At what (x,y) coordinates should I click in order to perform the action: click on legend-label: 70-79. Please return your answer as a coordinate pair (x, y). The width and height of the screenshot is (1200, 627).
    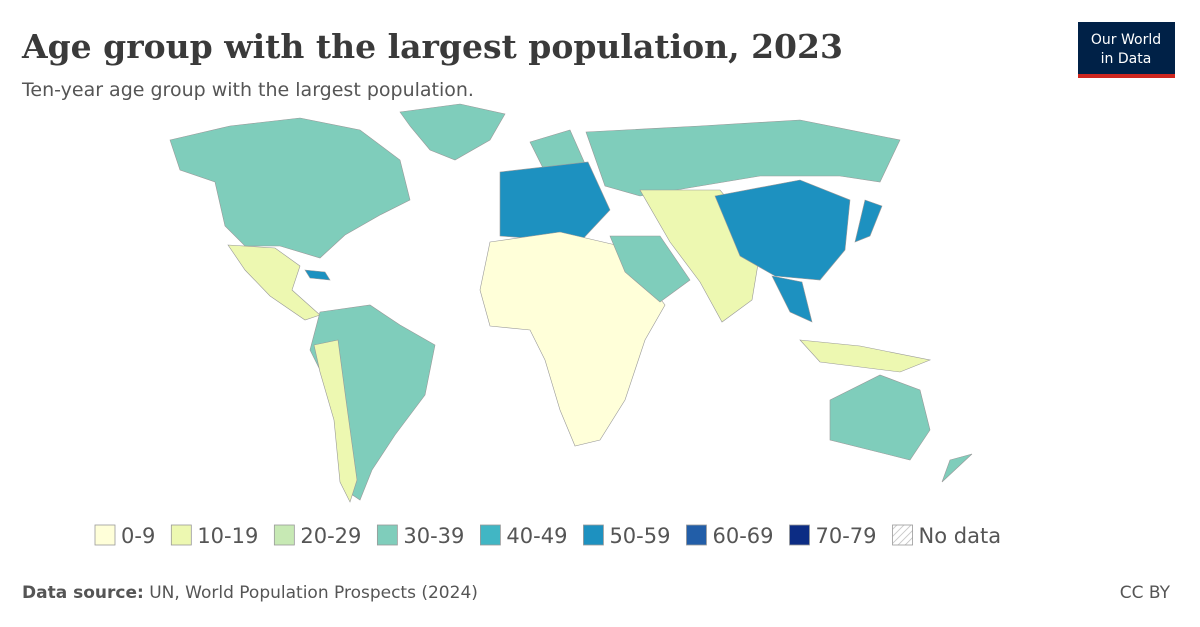
    Looking at the image, I should click on (846, 536).